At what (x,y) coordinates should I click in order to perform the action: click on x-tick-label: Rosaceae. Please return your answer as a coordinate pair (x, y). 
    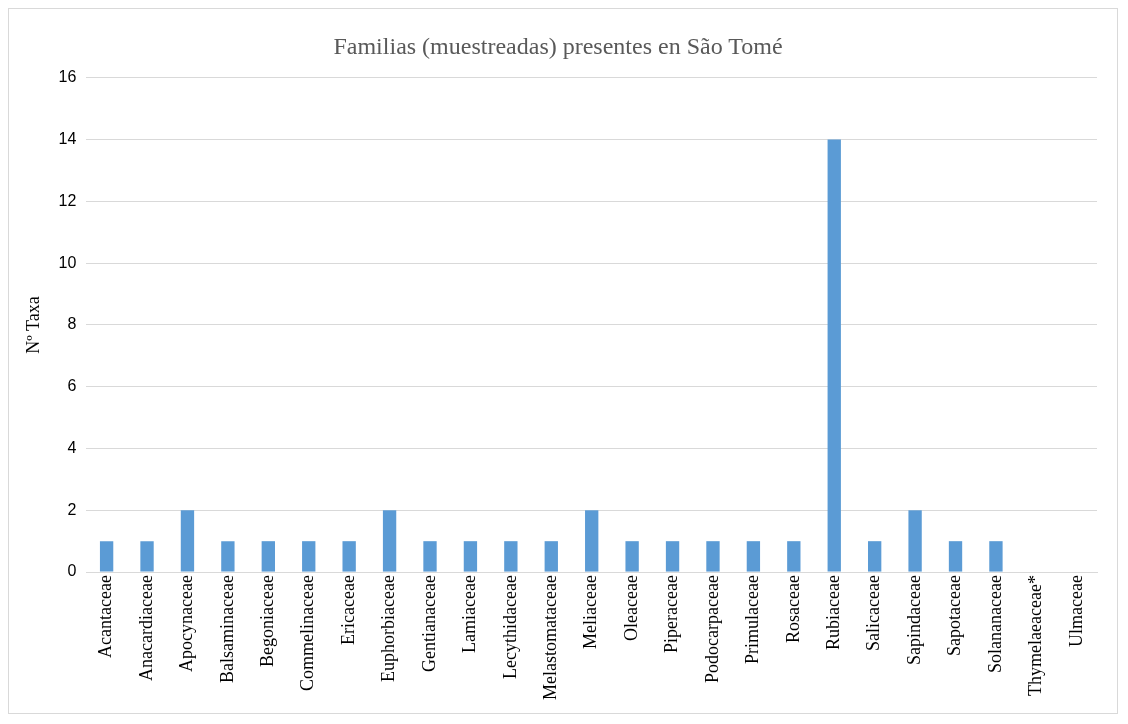
    Looking at the image, I should click on (792, 609).